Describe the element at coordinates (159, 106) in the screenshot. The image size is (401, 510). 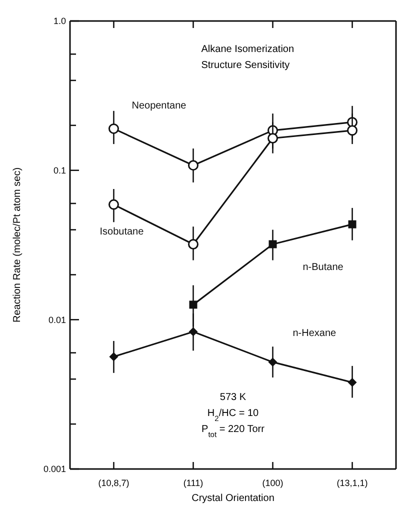
I see `text: Neopentane` at that location.